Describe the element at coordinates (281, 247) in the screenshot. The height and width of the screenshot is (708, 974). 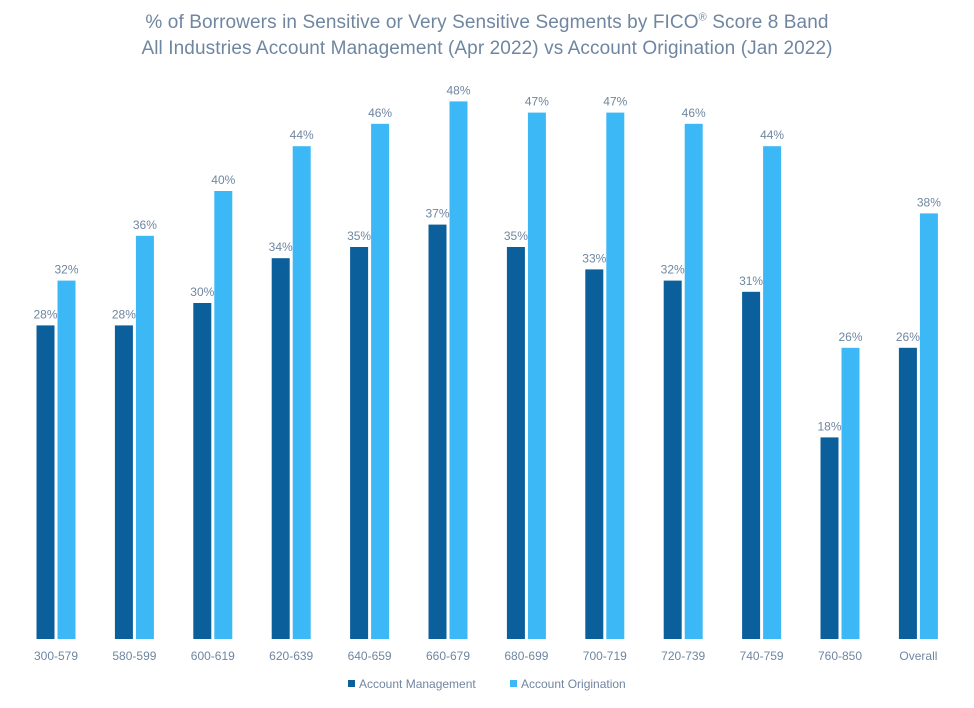
I see `data-label: 34%` at that location.